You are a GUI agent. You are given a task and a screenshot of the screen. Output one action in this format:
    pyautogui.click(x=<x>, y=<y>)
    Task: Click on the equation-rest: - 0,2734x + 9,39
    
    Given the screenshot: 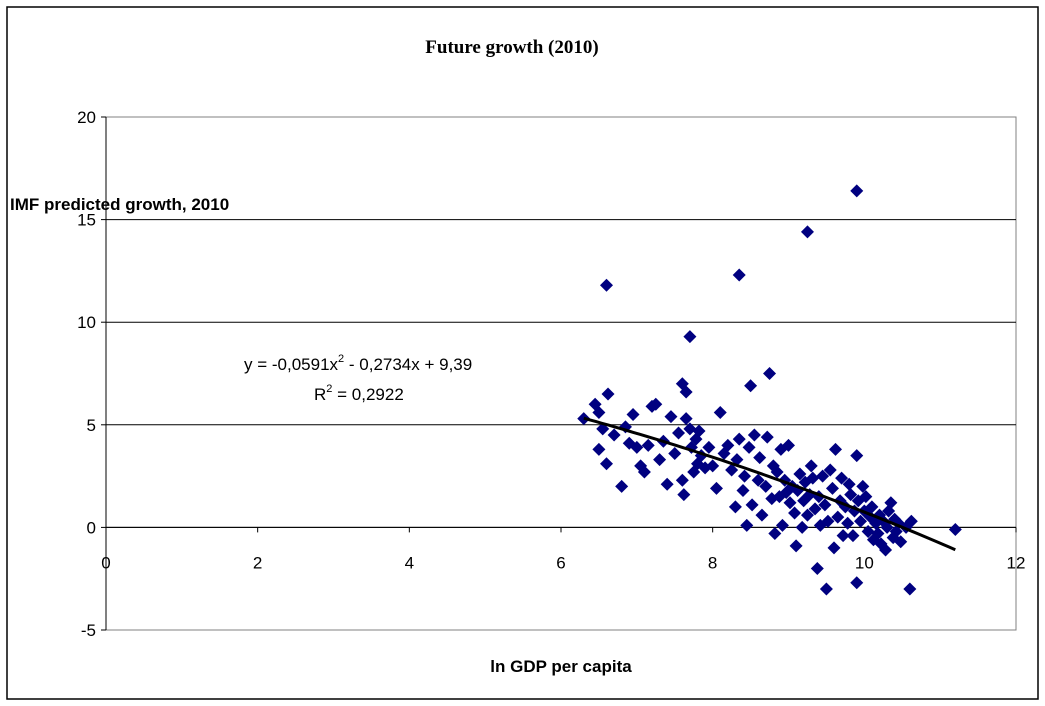 What is the action you would take?
    pyautogui.click(x=408, y=364)
    